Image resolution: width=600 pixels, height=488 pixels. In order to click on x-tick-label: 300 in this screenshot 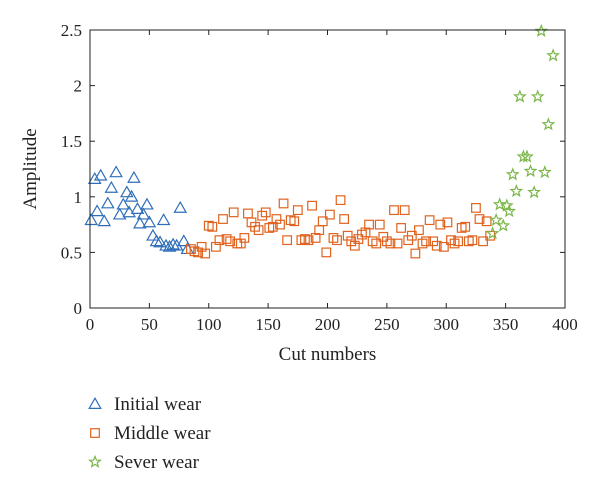, I will do `click(447, 324)`.